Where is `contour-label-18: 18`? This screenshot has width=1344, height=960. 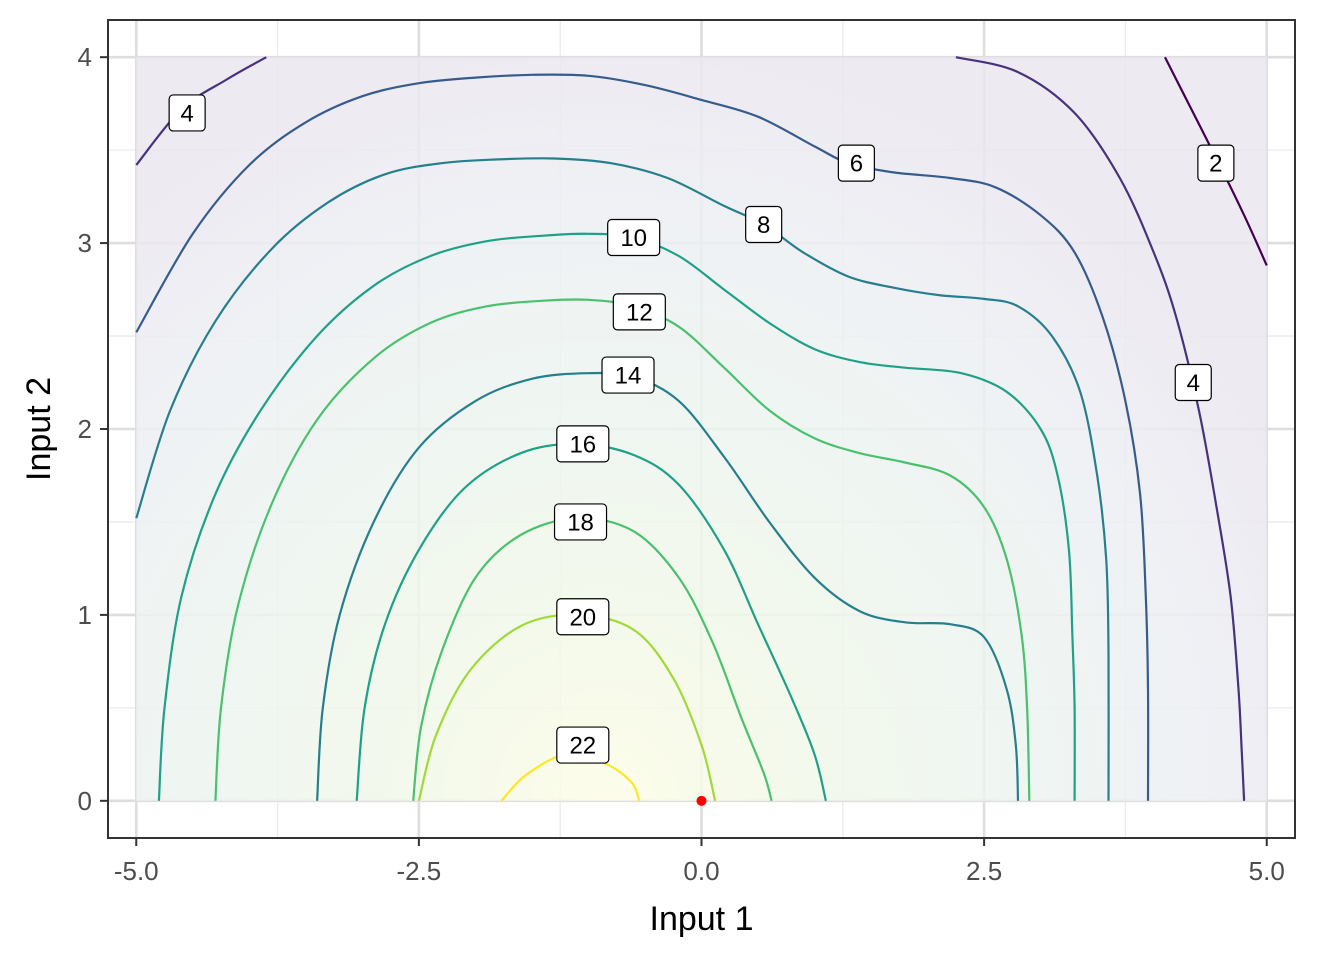
contour-label-18: 18 is located at coordinates (580, 522).